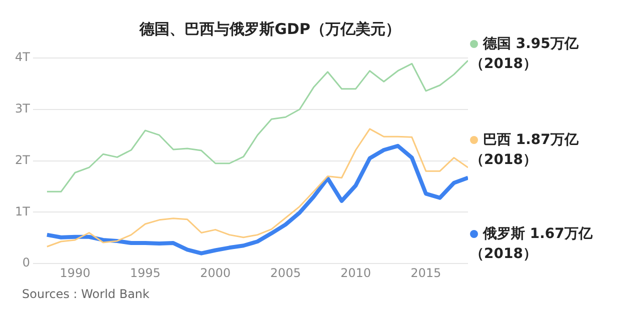 This screenshot has width=640, height=320. I want to click on x-tick-label: 2015, so click(426, 273).